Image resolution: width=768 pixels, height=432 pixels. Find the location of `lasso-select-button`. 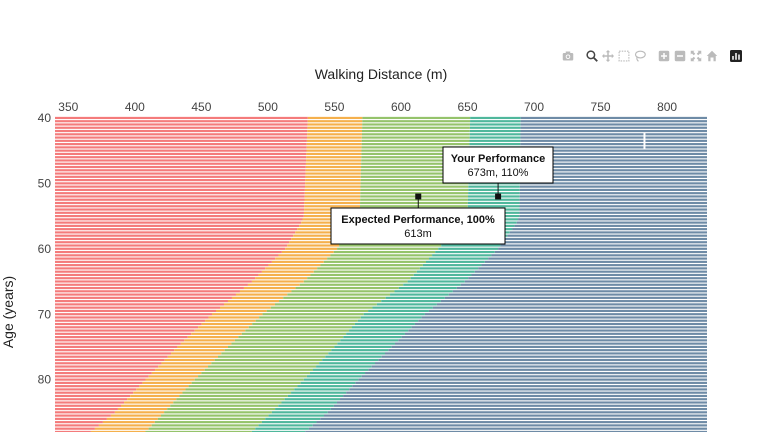

lasso-select-button is located at coordinates (640, 56).